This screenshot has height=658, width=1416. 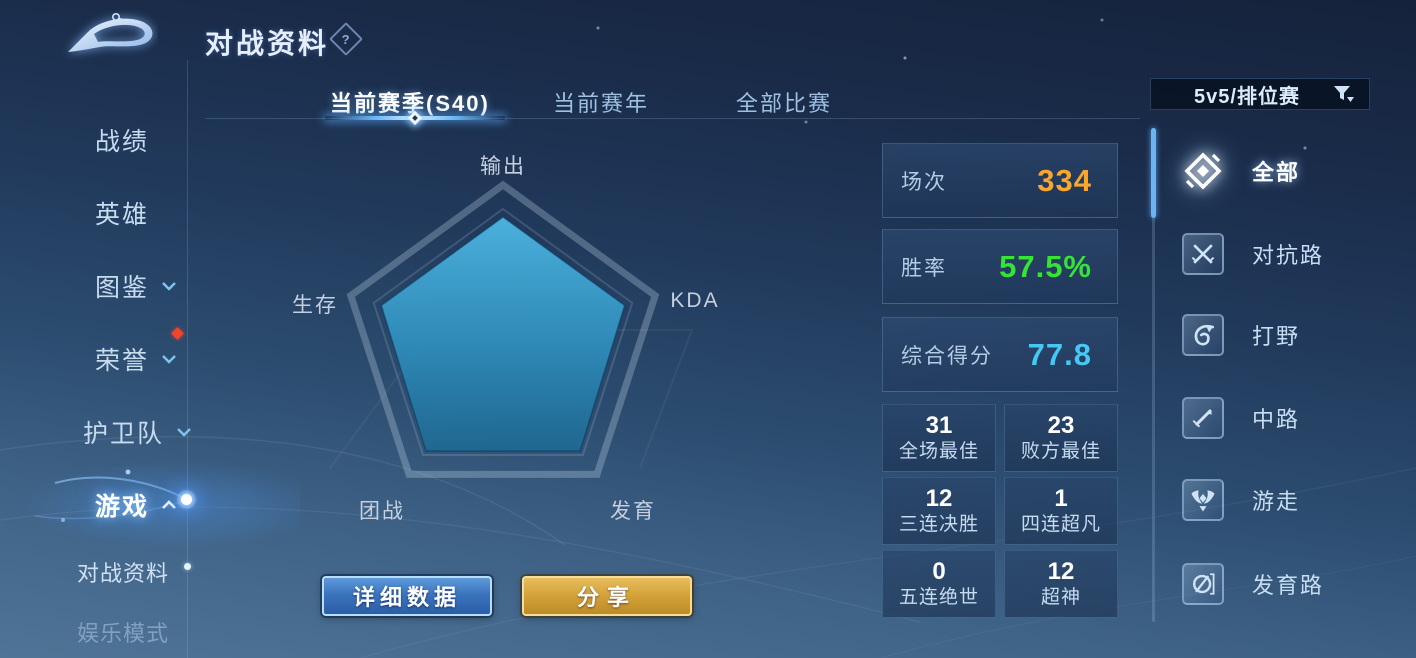 I want to click on stat-card-win-rate: 胜率 57.5%, so click(x=1000, y=266).